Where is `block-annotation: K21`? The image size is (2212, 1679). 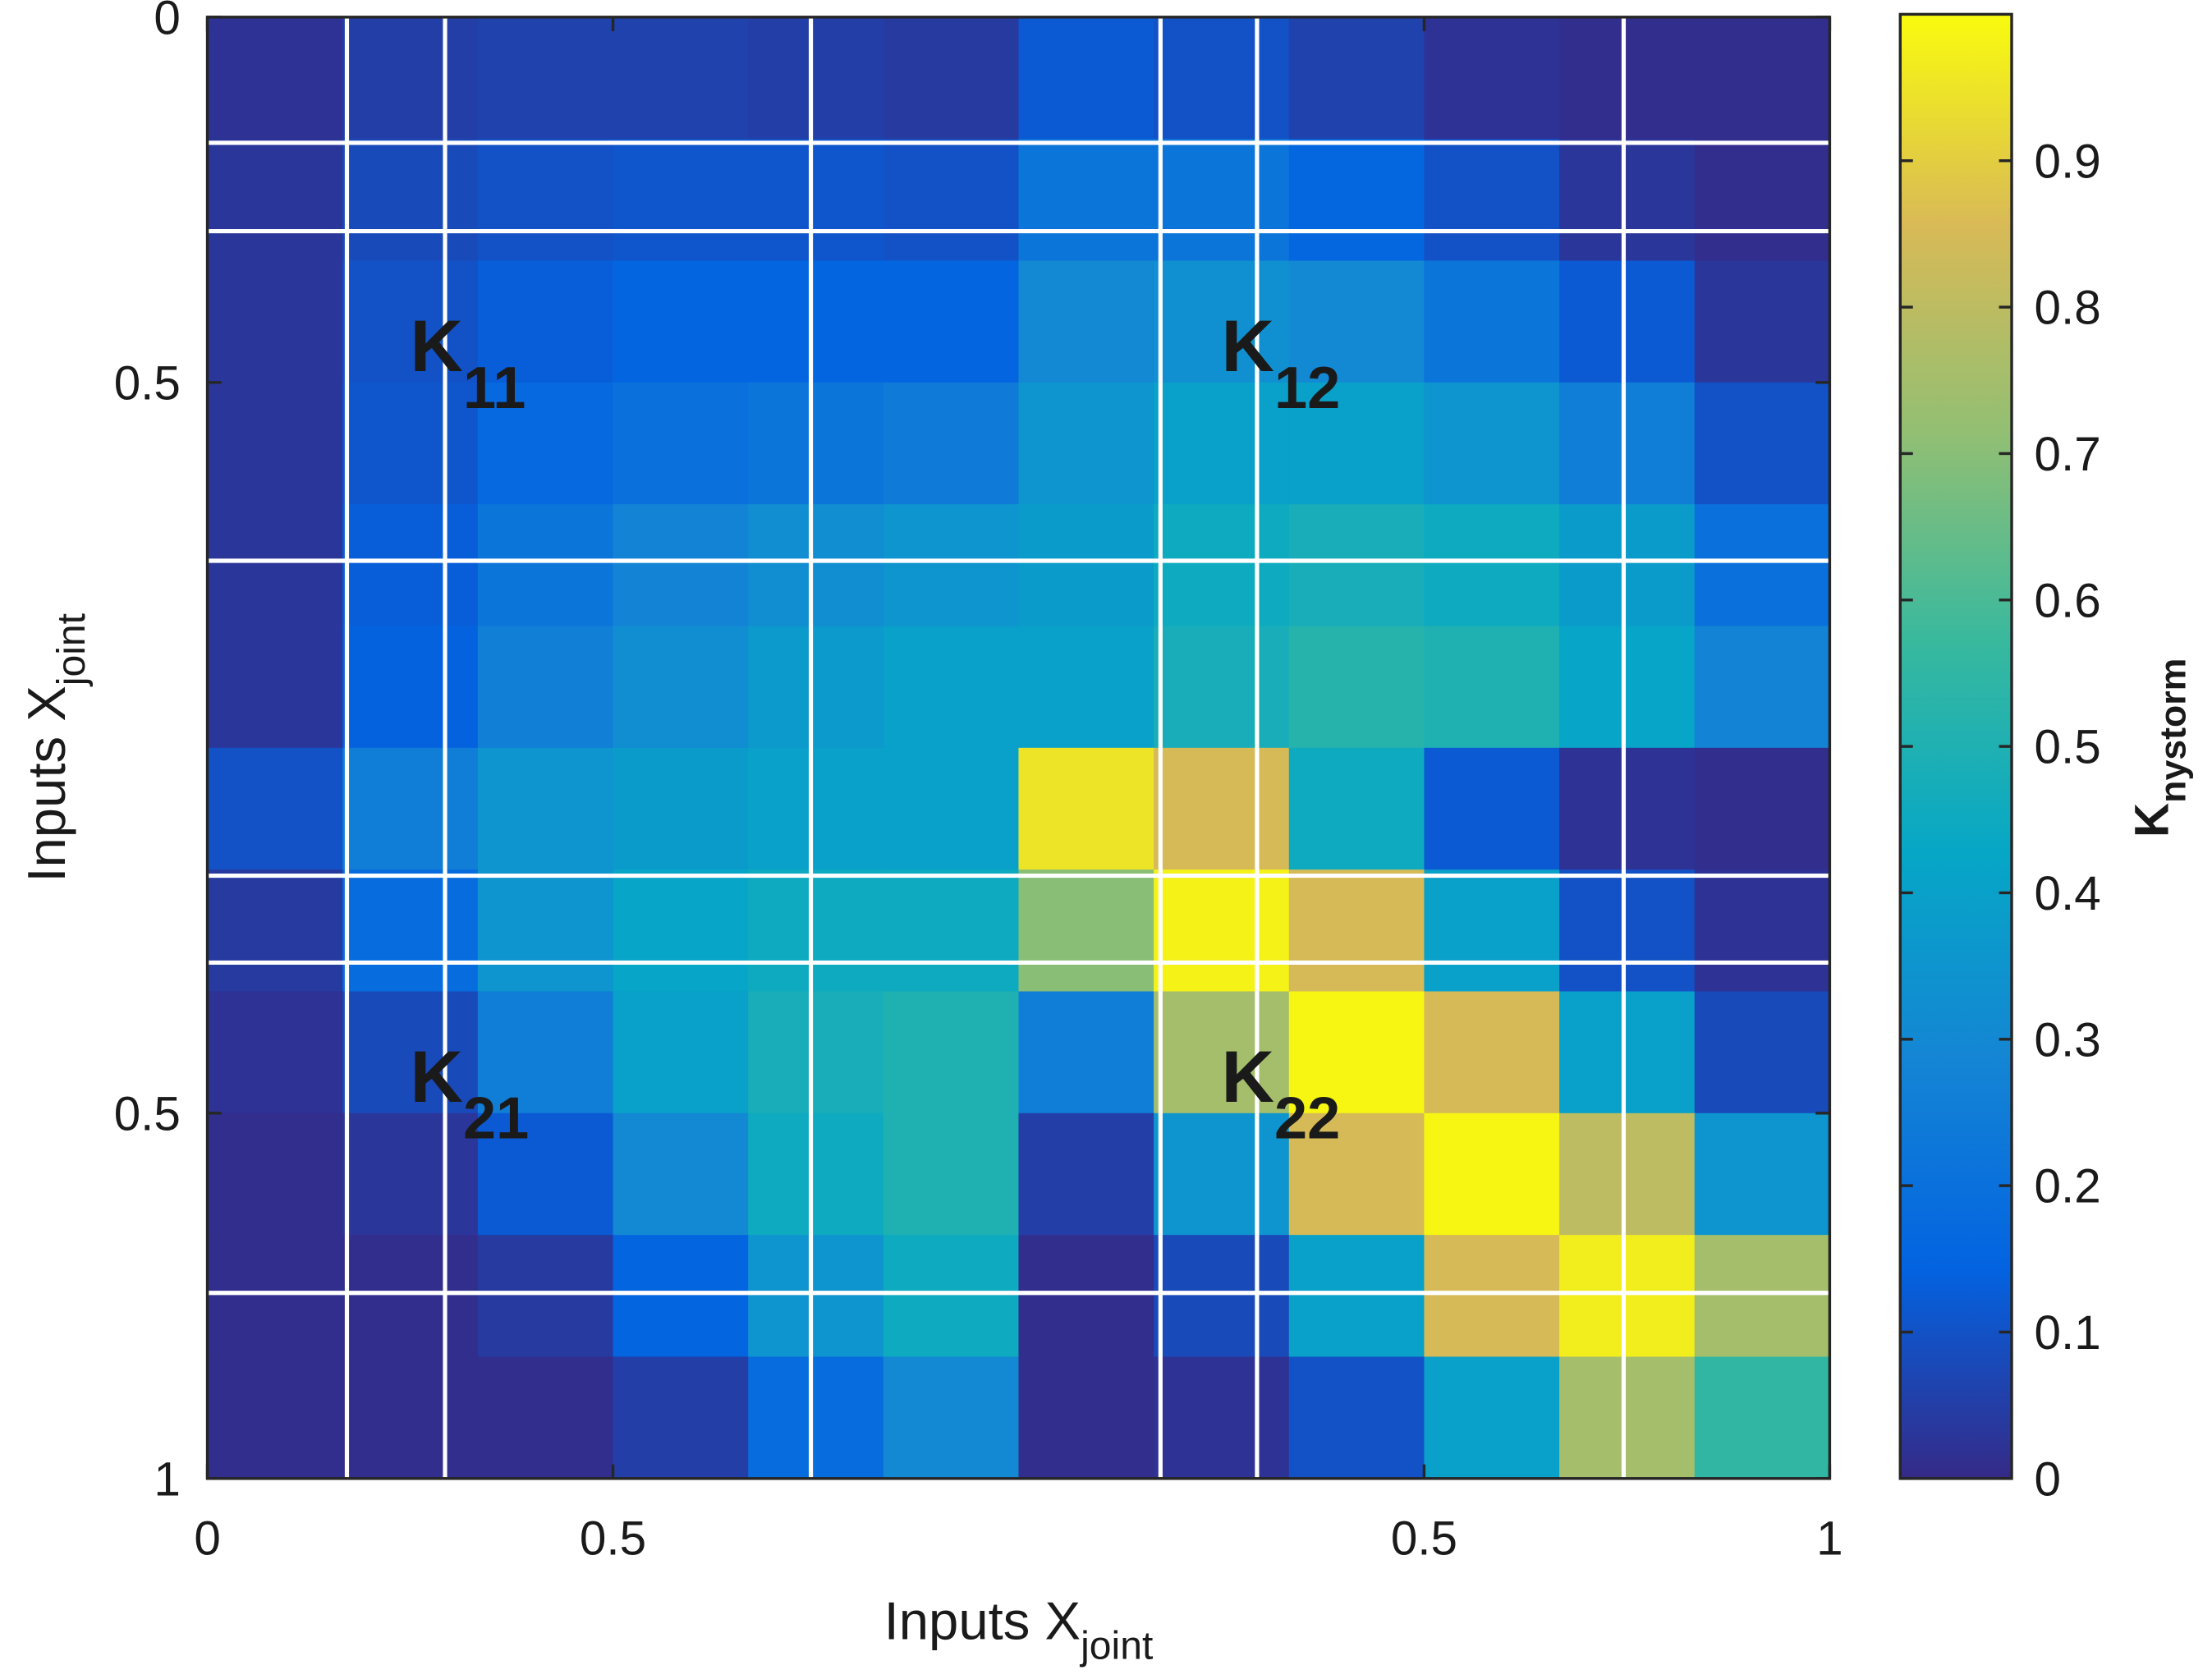
block-annotation: K21 is located at coordinates (470, 1093).